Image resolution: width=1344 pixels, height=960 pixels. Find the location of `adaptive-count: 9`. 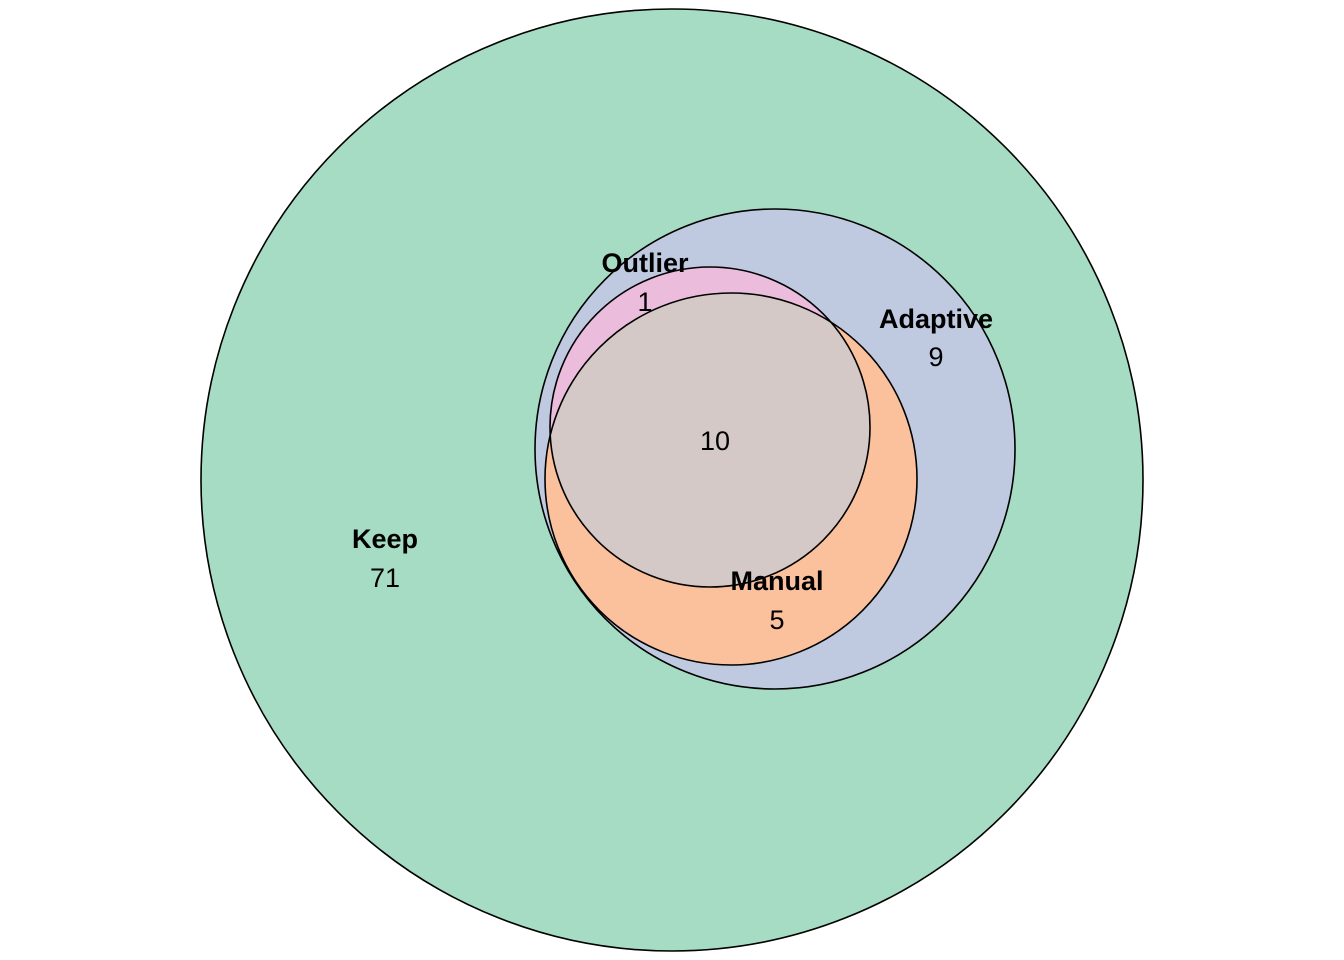

adaptive-count: 9 is located at coordinates (935, 357).